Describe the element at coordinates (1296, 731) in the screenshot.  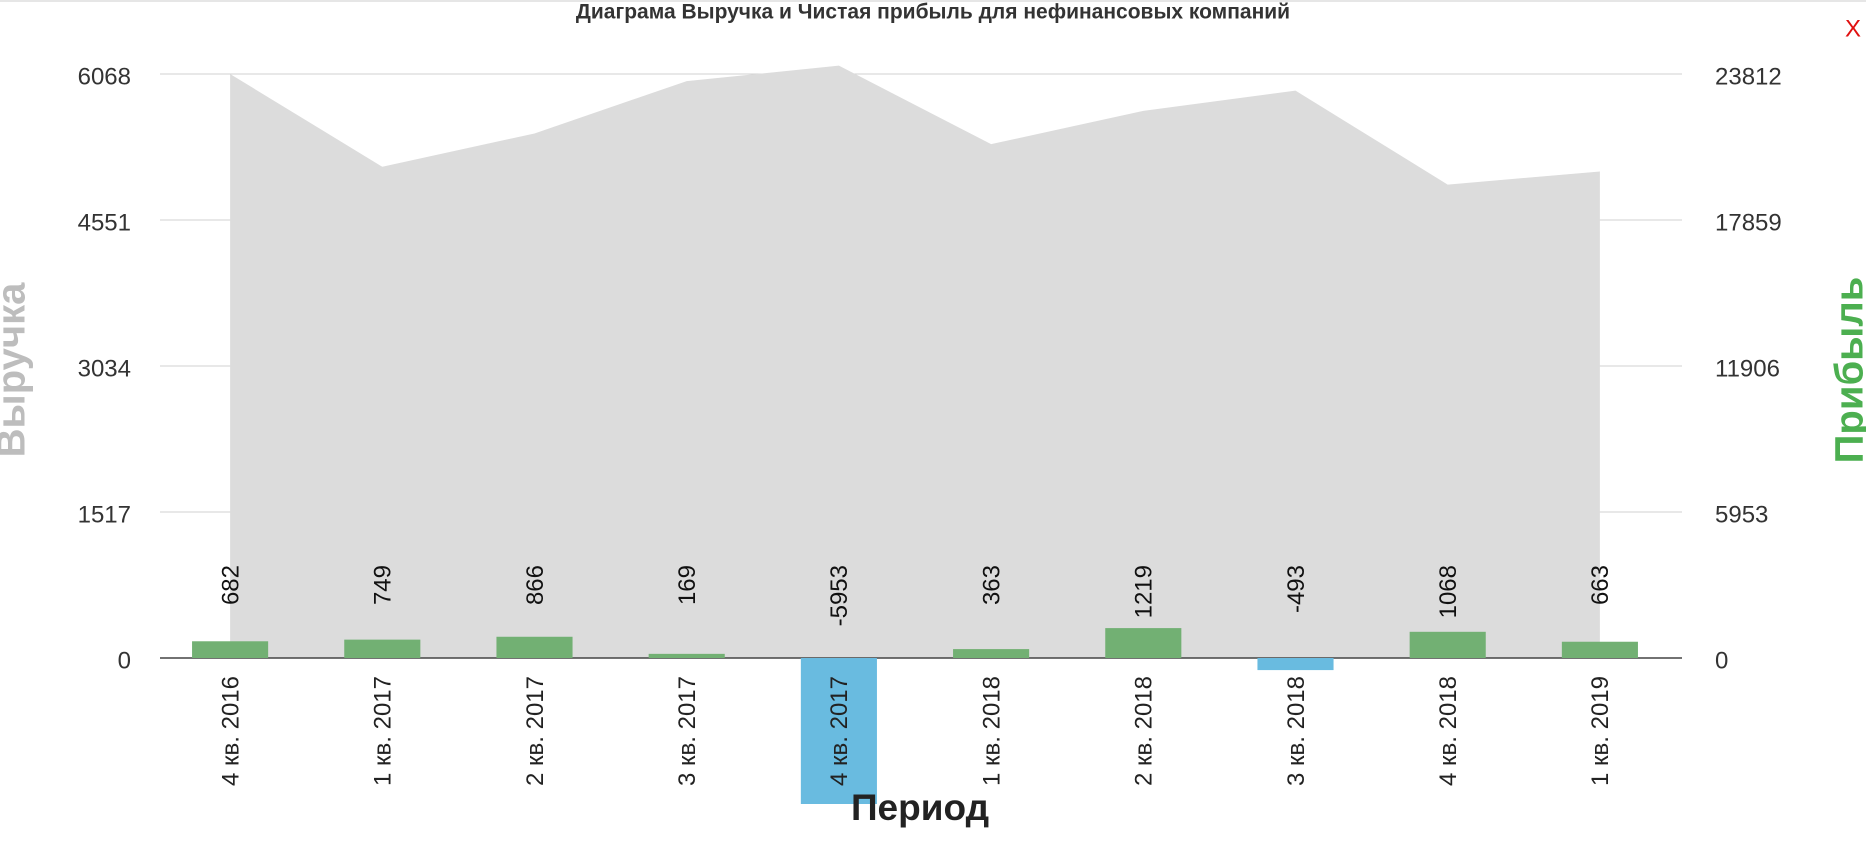
I see `x-tick-label: 3 кв. 2018` at that location.